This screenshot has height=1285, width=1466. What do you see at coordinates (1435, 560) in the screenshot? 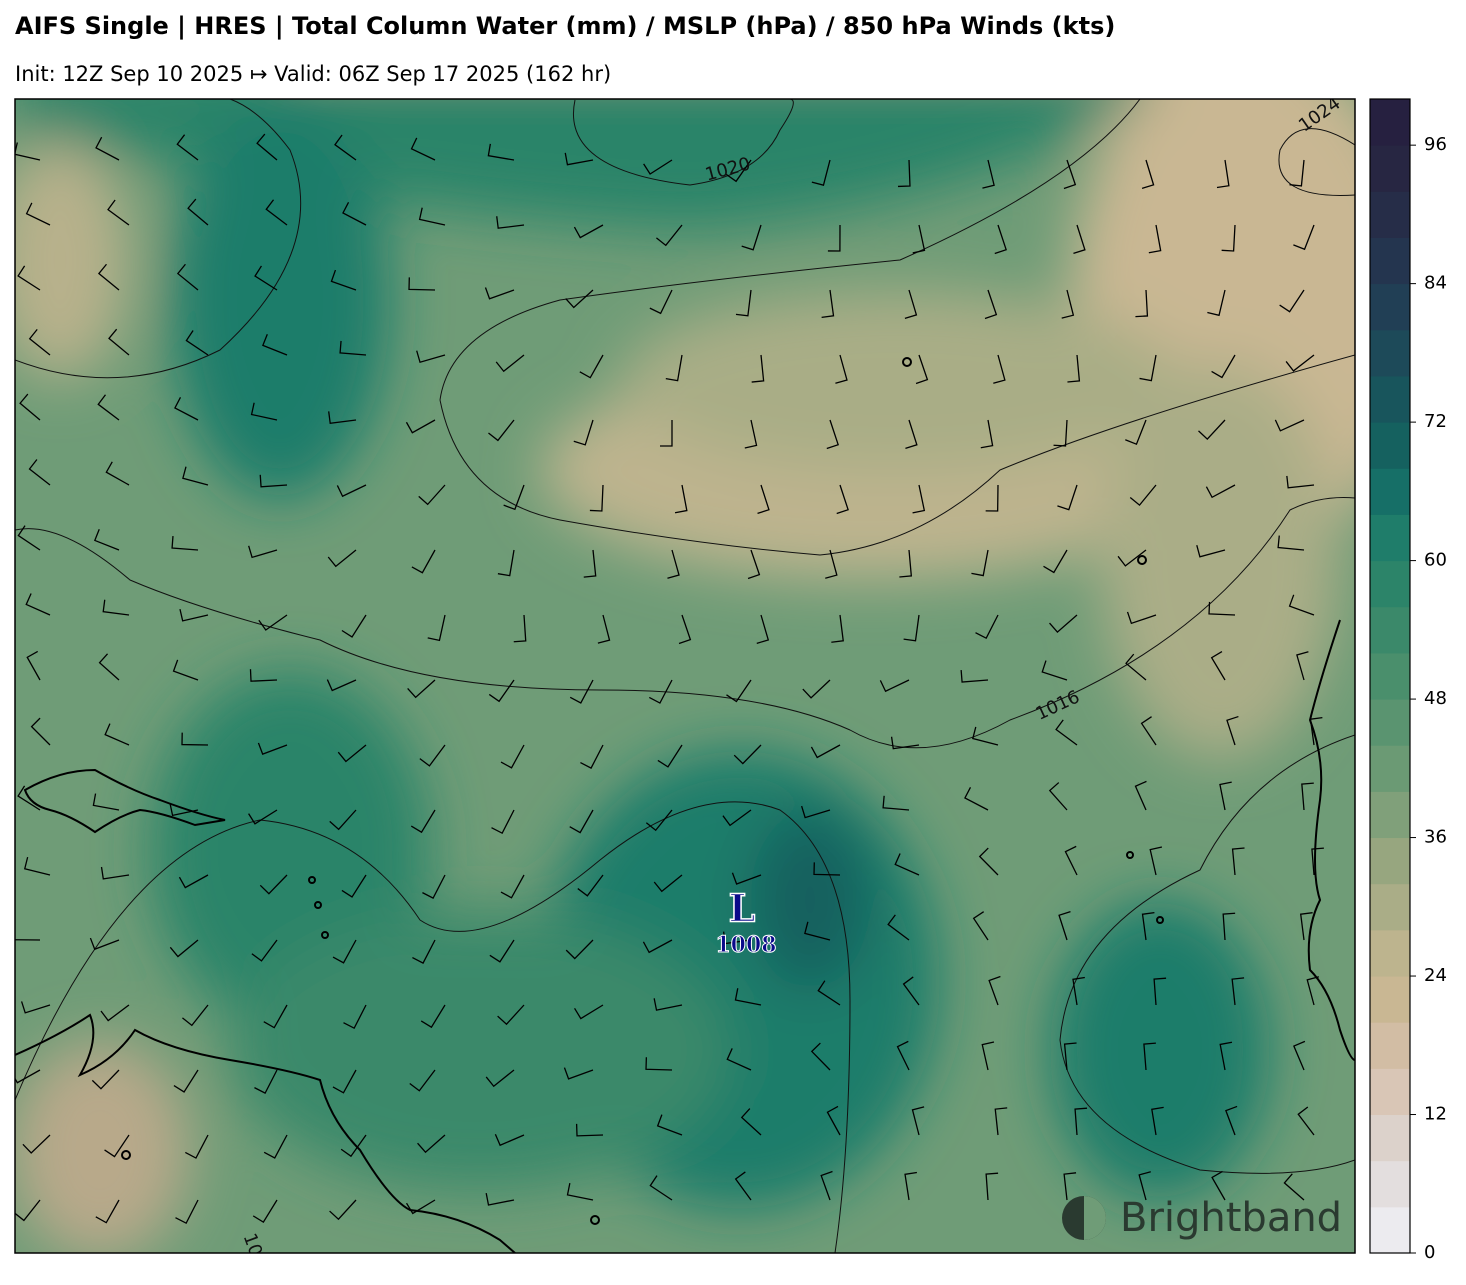
I see `colorbar-tick-label: 60` at bounding box center [1435, 560].